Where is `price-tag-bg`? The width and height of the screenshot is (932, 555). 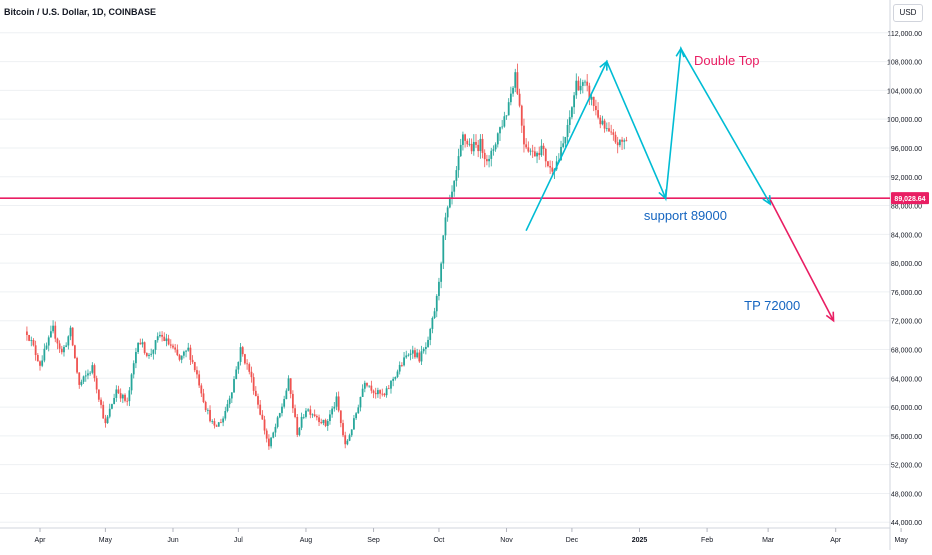 price-tag-bg is located at coordinates (910, 198).